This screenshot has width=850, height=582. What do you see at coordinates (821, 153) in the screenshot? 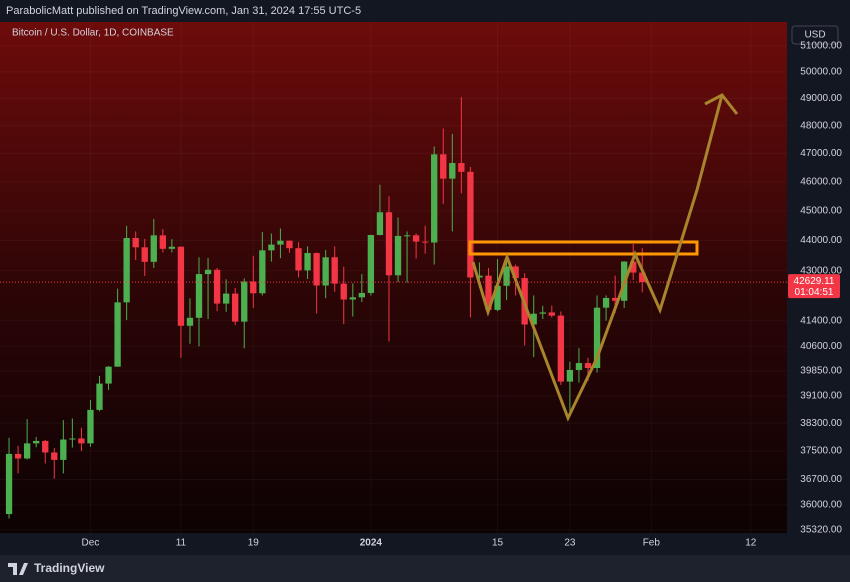
I see `y-tick-label: 47000.00` at bounding box center [821, 153].